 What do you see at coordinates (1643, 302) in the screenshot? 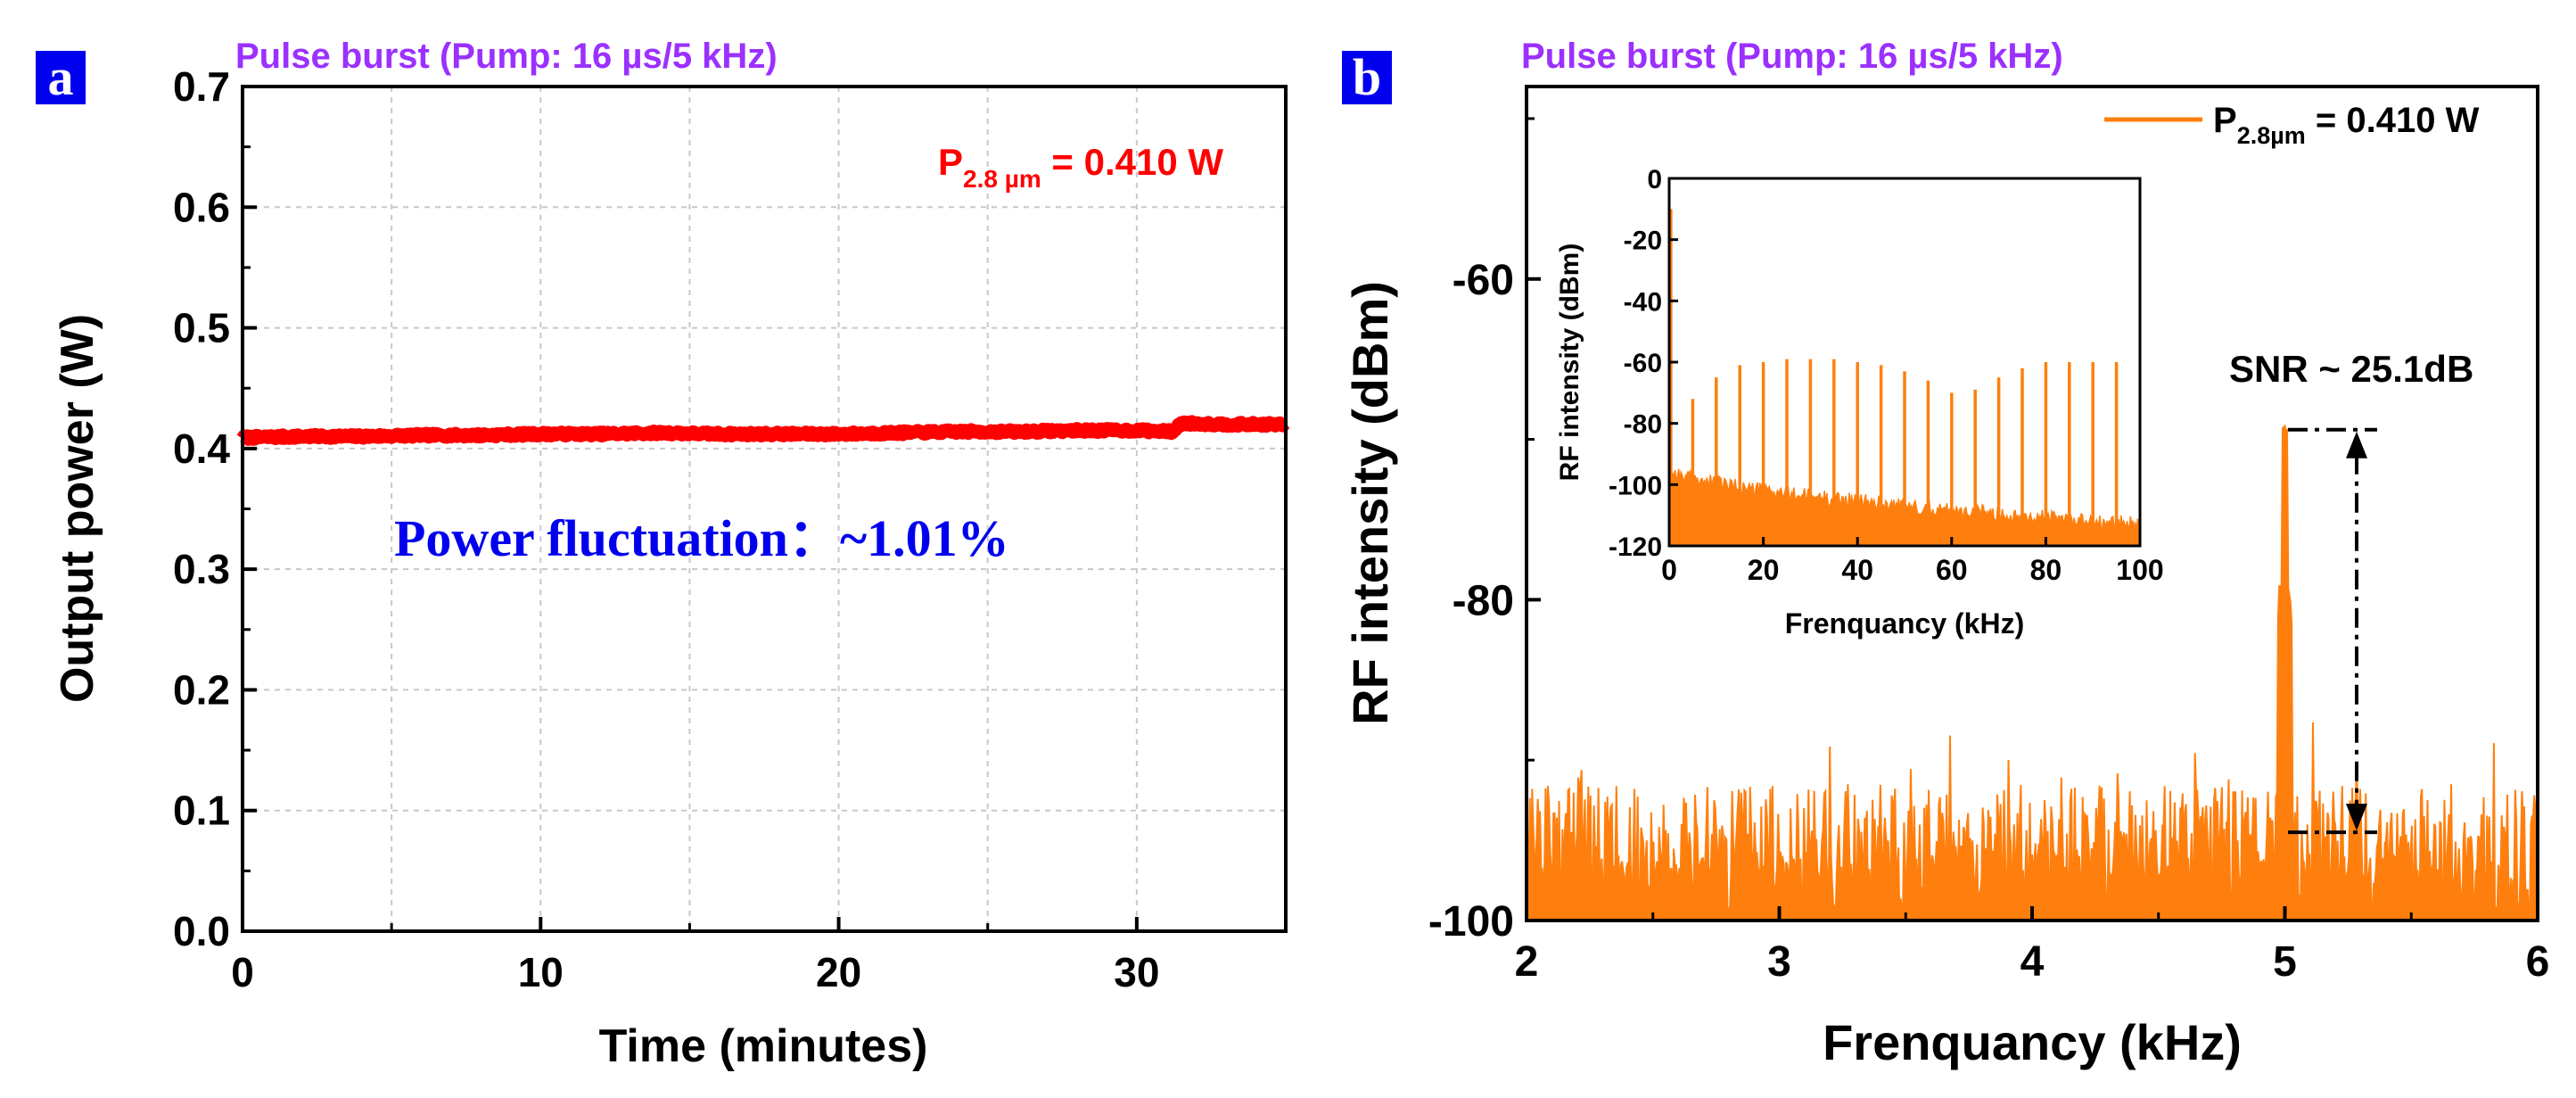
I see `inset-ytick-label: -40` at bounding box center [1643, 302].